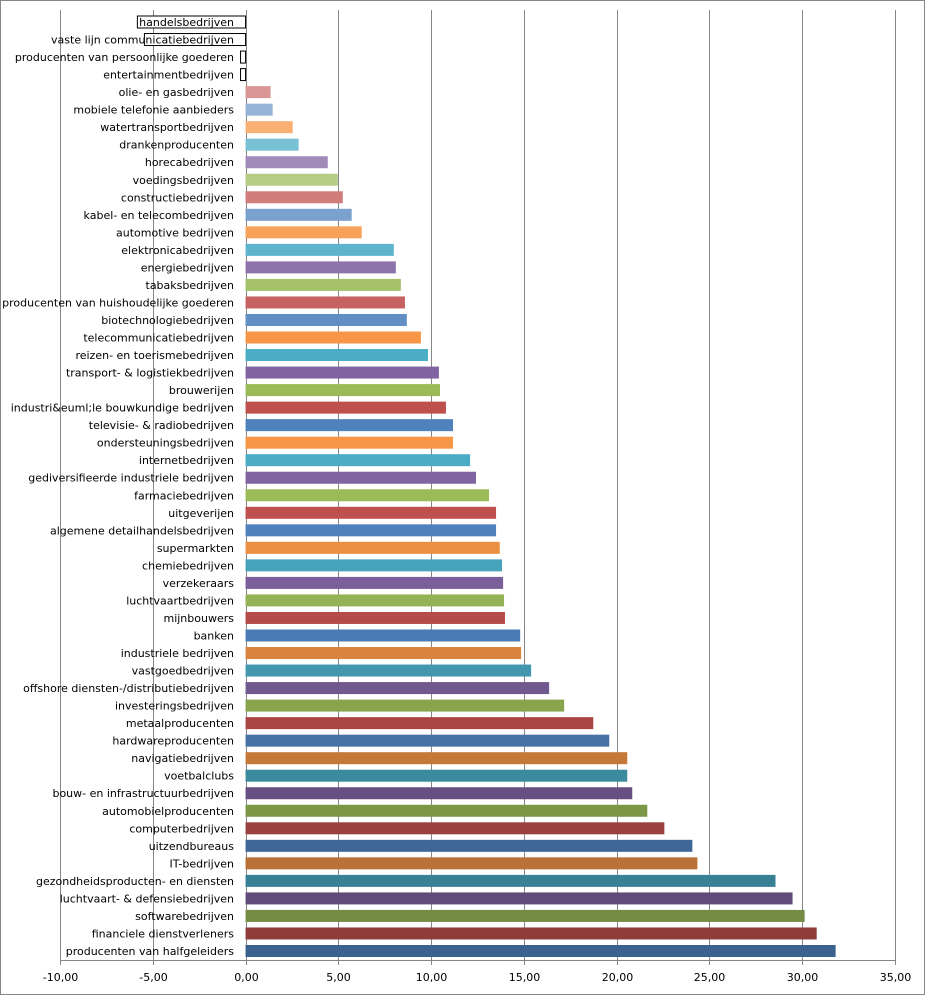 The width and height of the screenshot is (925, 995). I want to click on category-label: vastgoedbedrijven, so click(183, 671).